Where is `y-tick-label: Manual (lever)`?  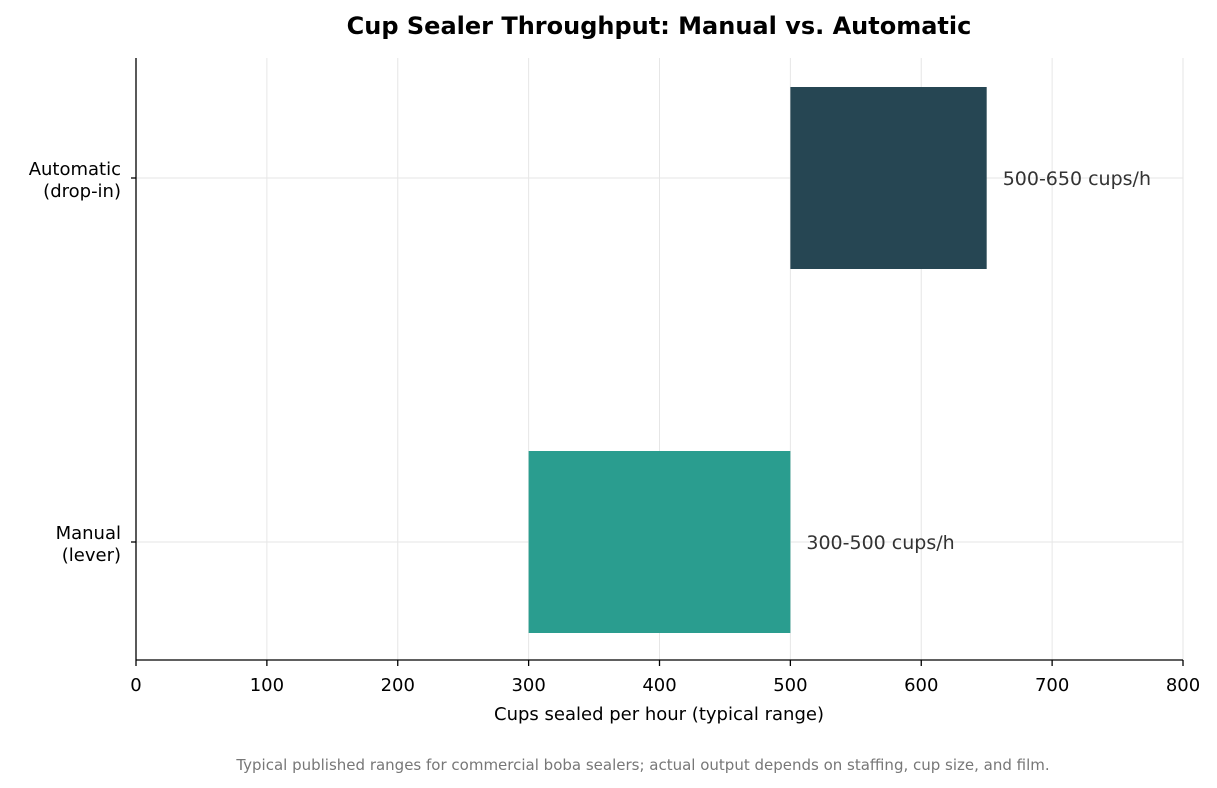 y-tick-label: Manual (lever) is located at coordinates (88, 544).